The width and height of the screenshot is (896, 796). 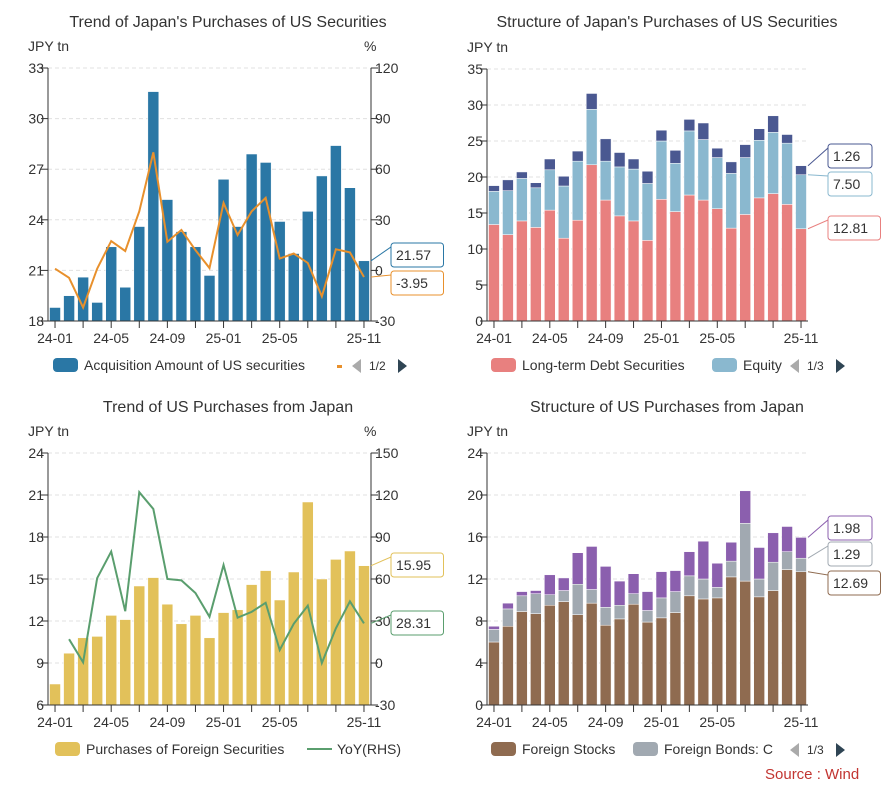 I want to click on callout-value: 12.69, so click(x=850, y=583).